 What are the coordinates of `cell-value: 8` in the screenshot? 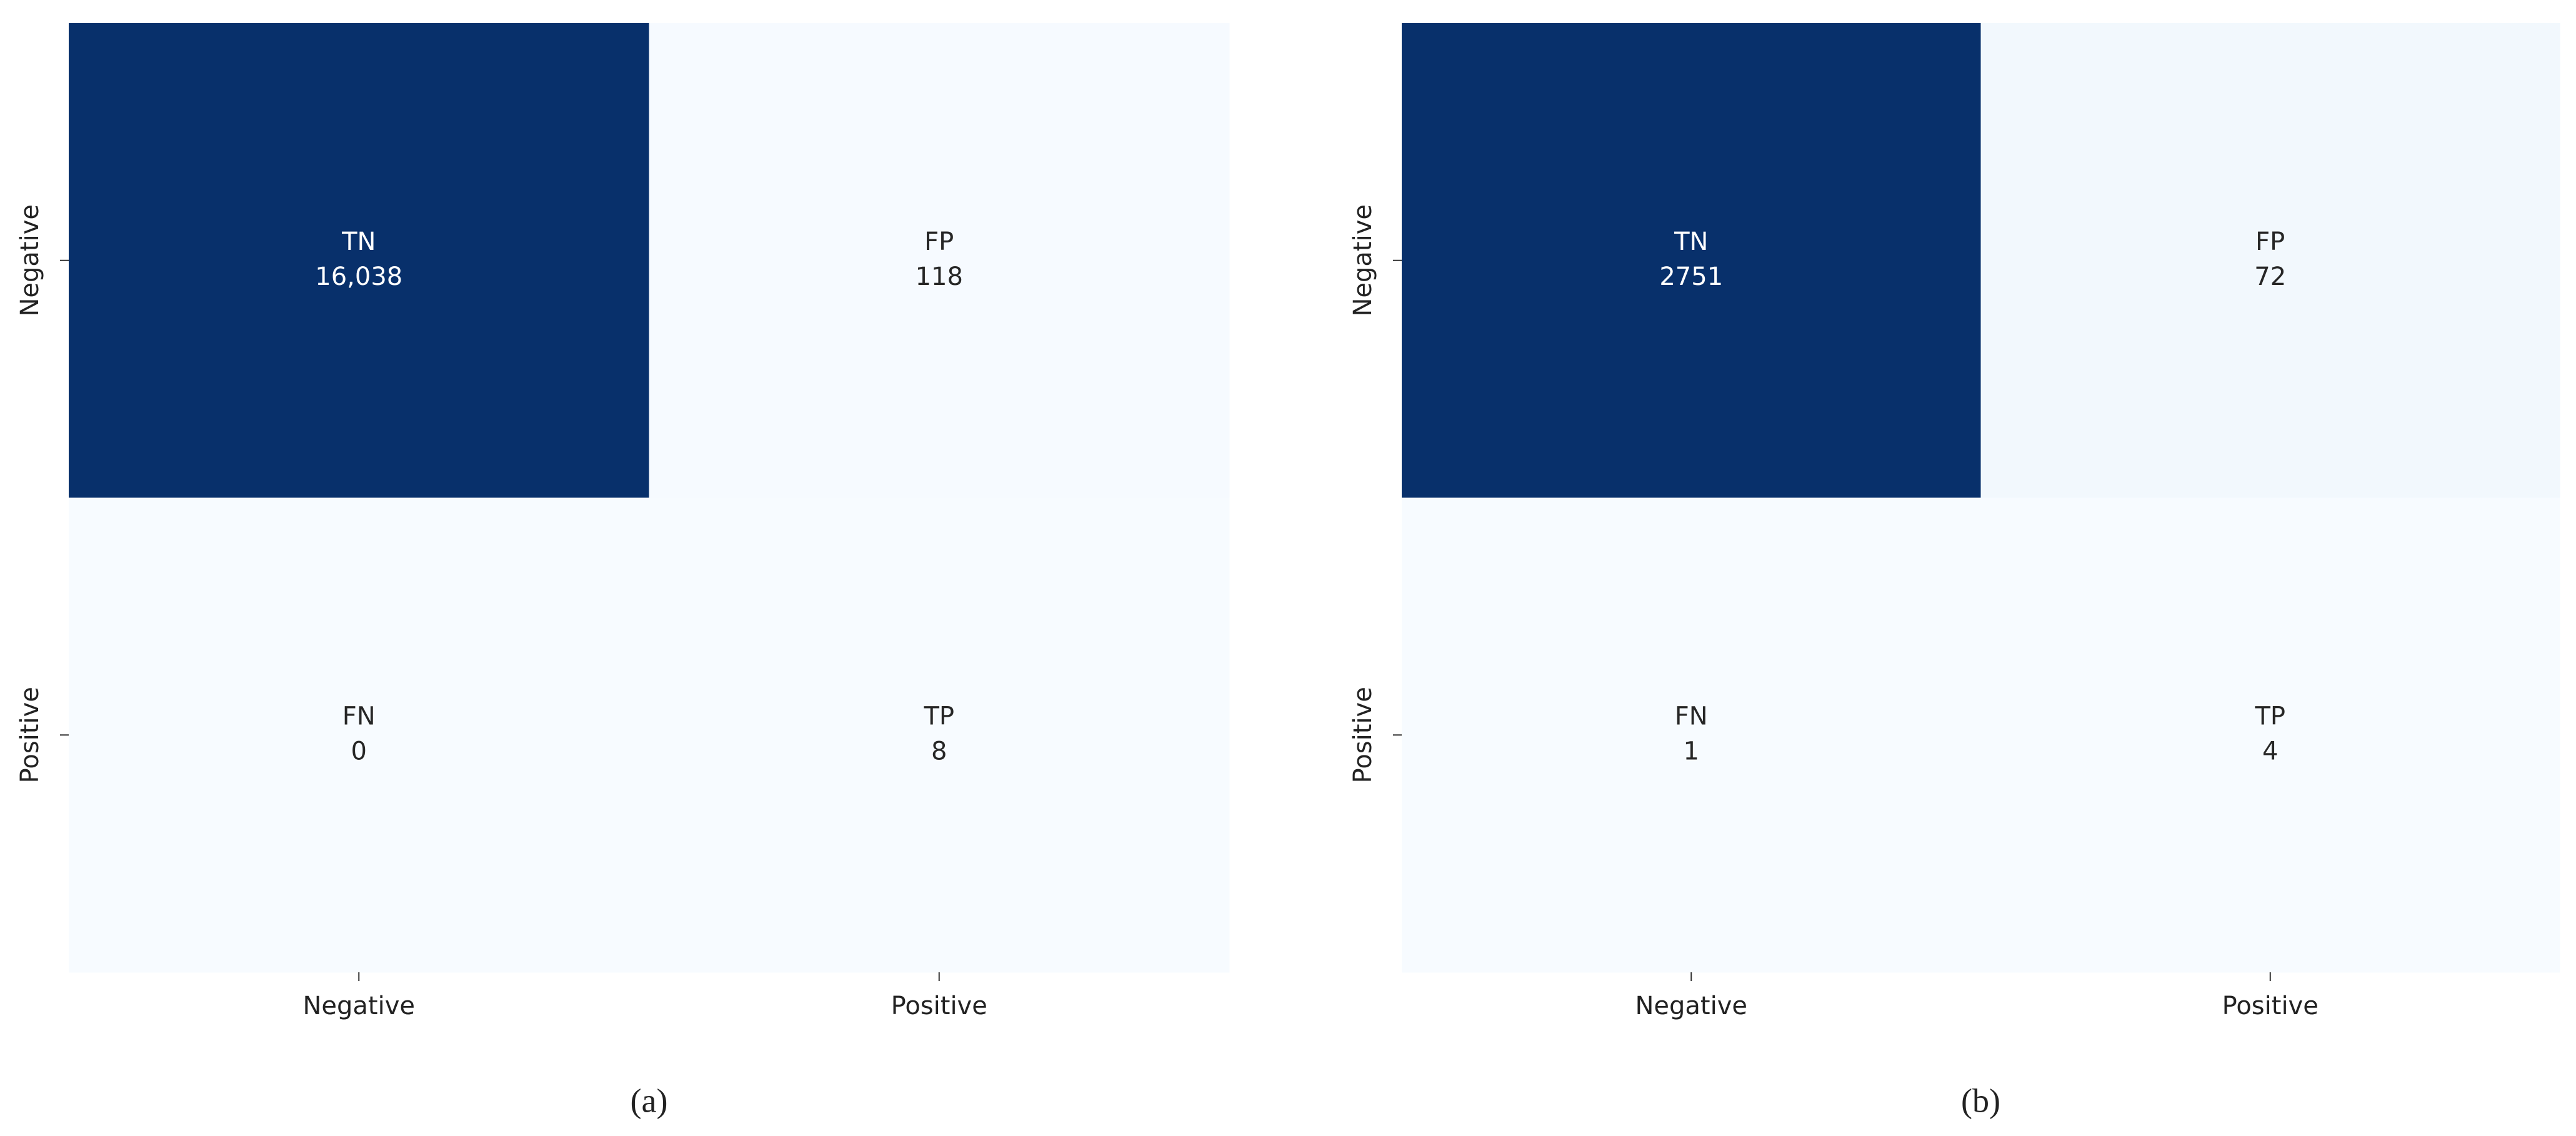 It's located at (939, 751).